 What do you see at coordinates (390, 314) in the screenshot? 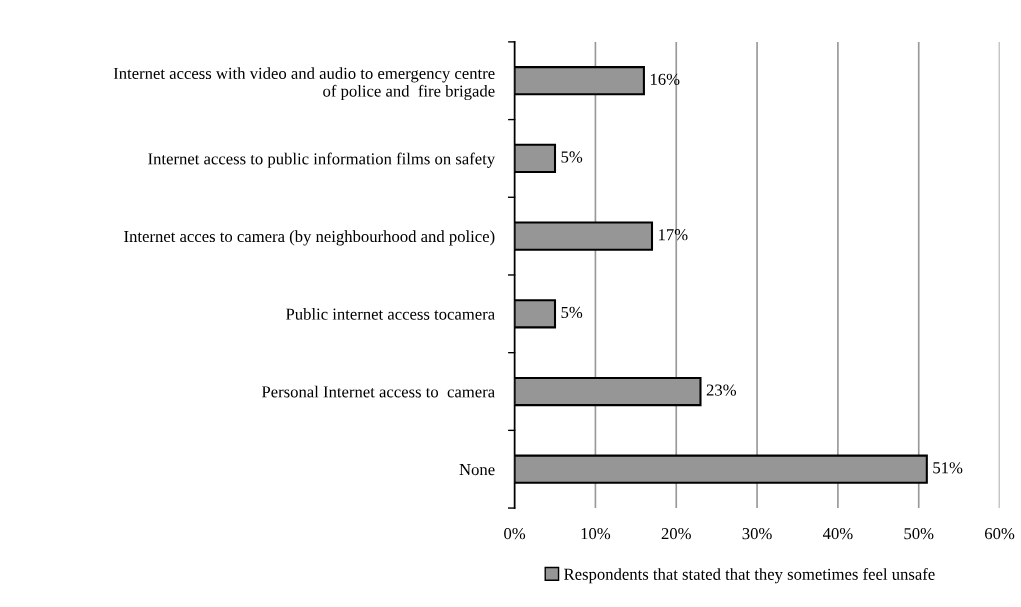
I see `y-tick-label: Public internet access tocamera` at bounding box center [390, 314].